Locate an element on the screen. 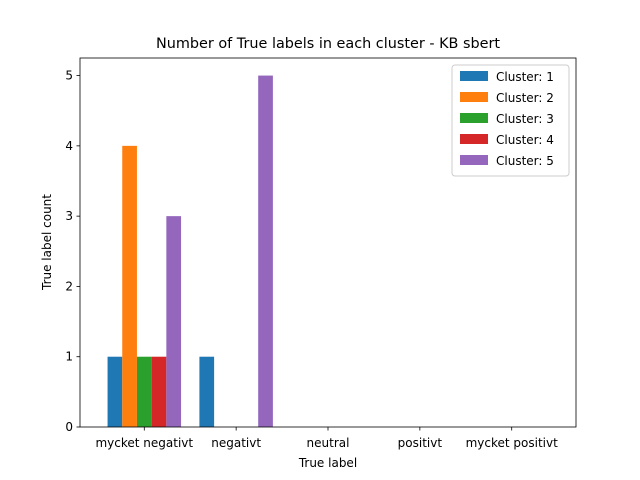 The image size is (640, 480). bar-series4-cat1 is located at coordinates (159, 391).